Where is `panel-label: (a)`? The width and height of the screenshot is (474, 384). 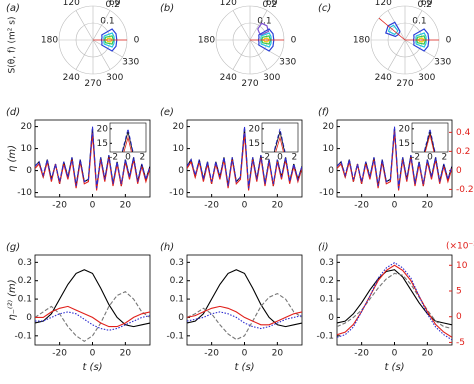
panel-label: (a) is located at coordinates (13, 8).